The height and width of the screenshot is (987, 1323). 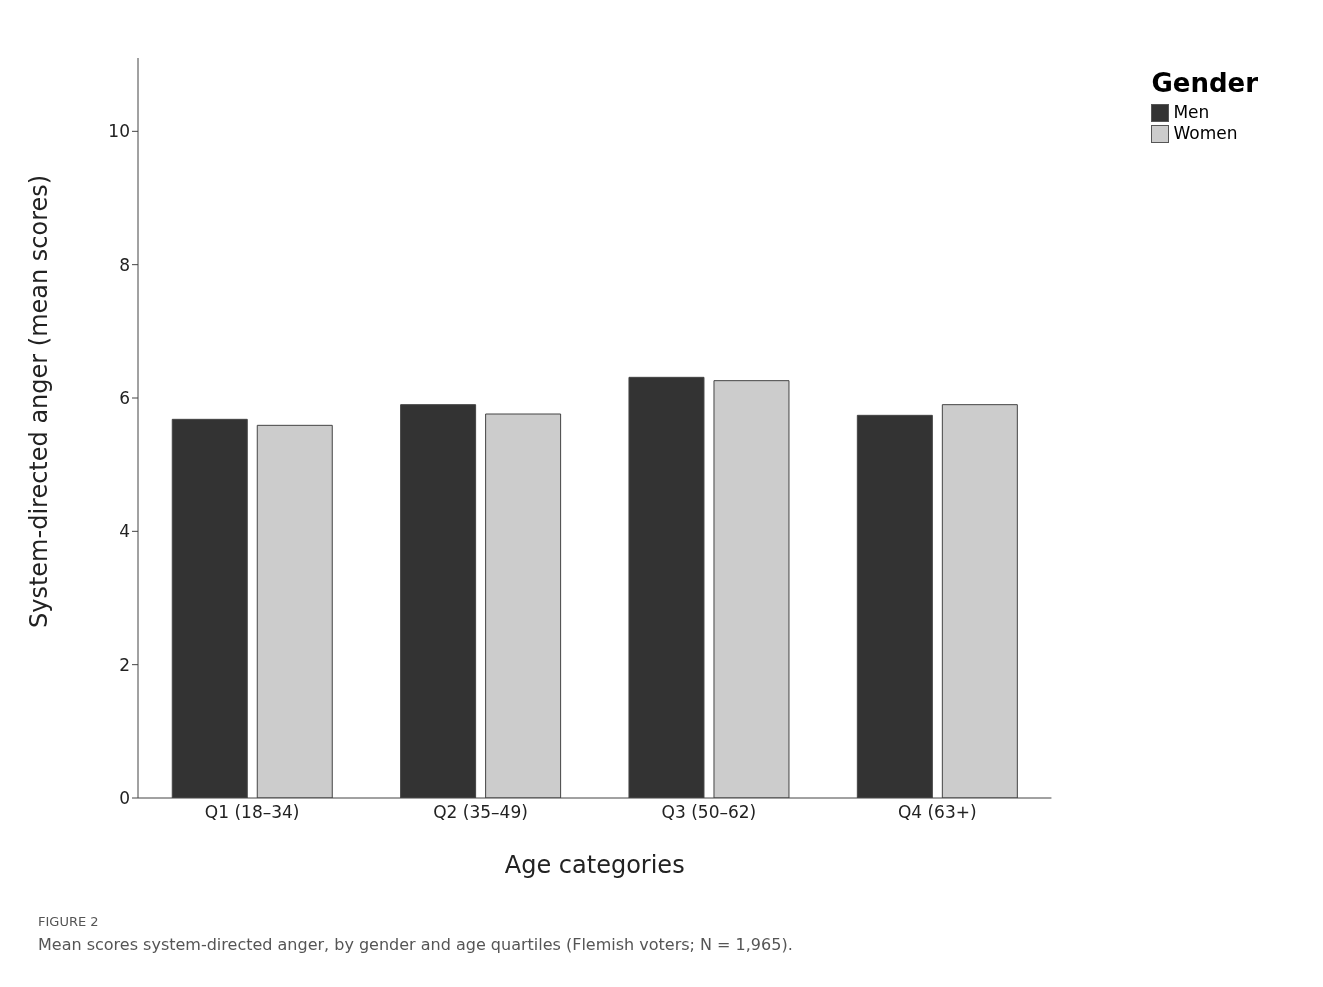 What do you see at coordinates (709, 812) in the screenshot?
I see `x-tick-label: Q3 (50–62)` at bounding box center [709, 812].